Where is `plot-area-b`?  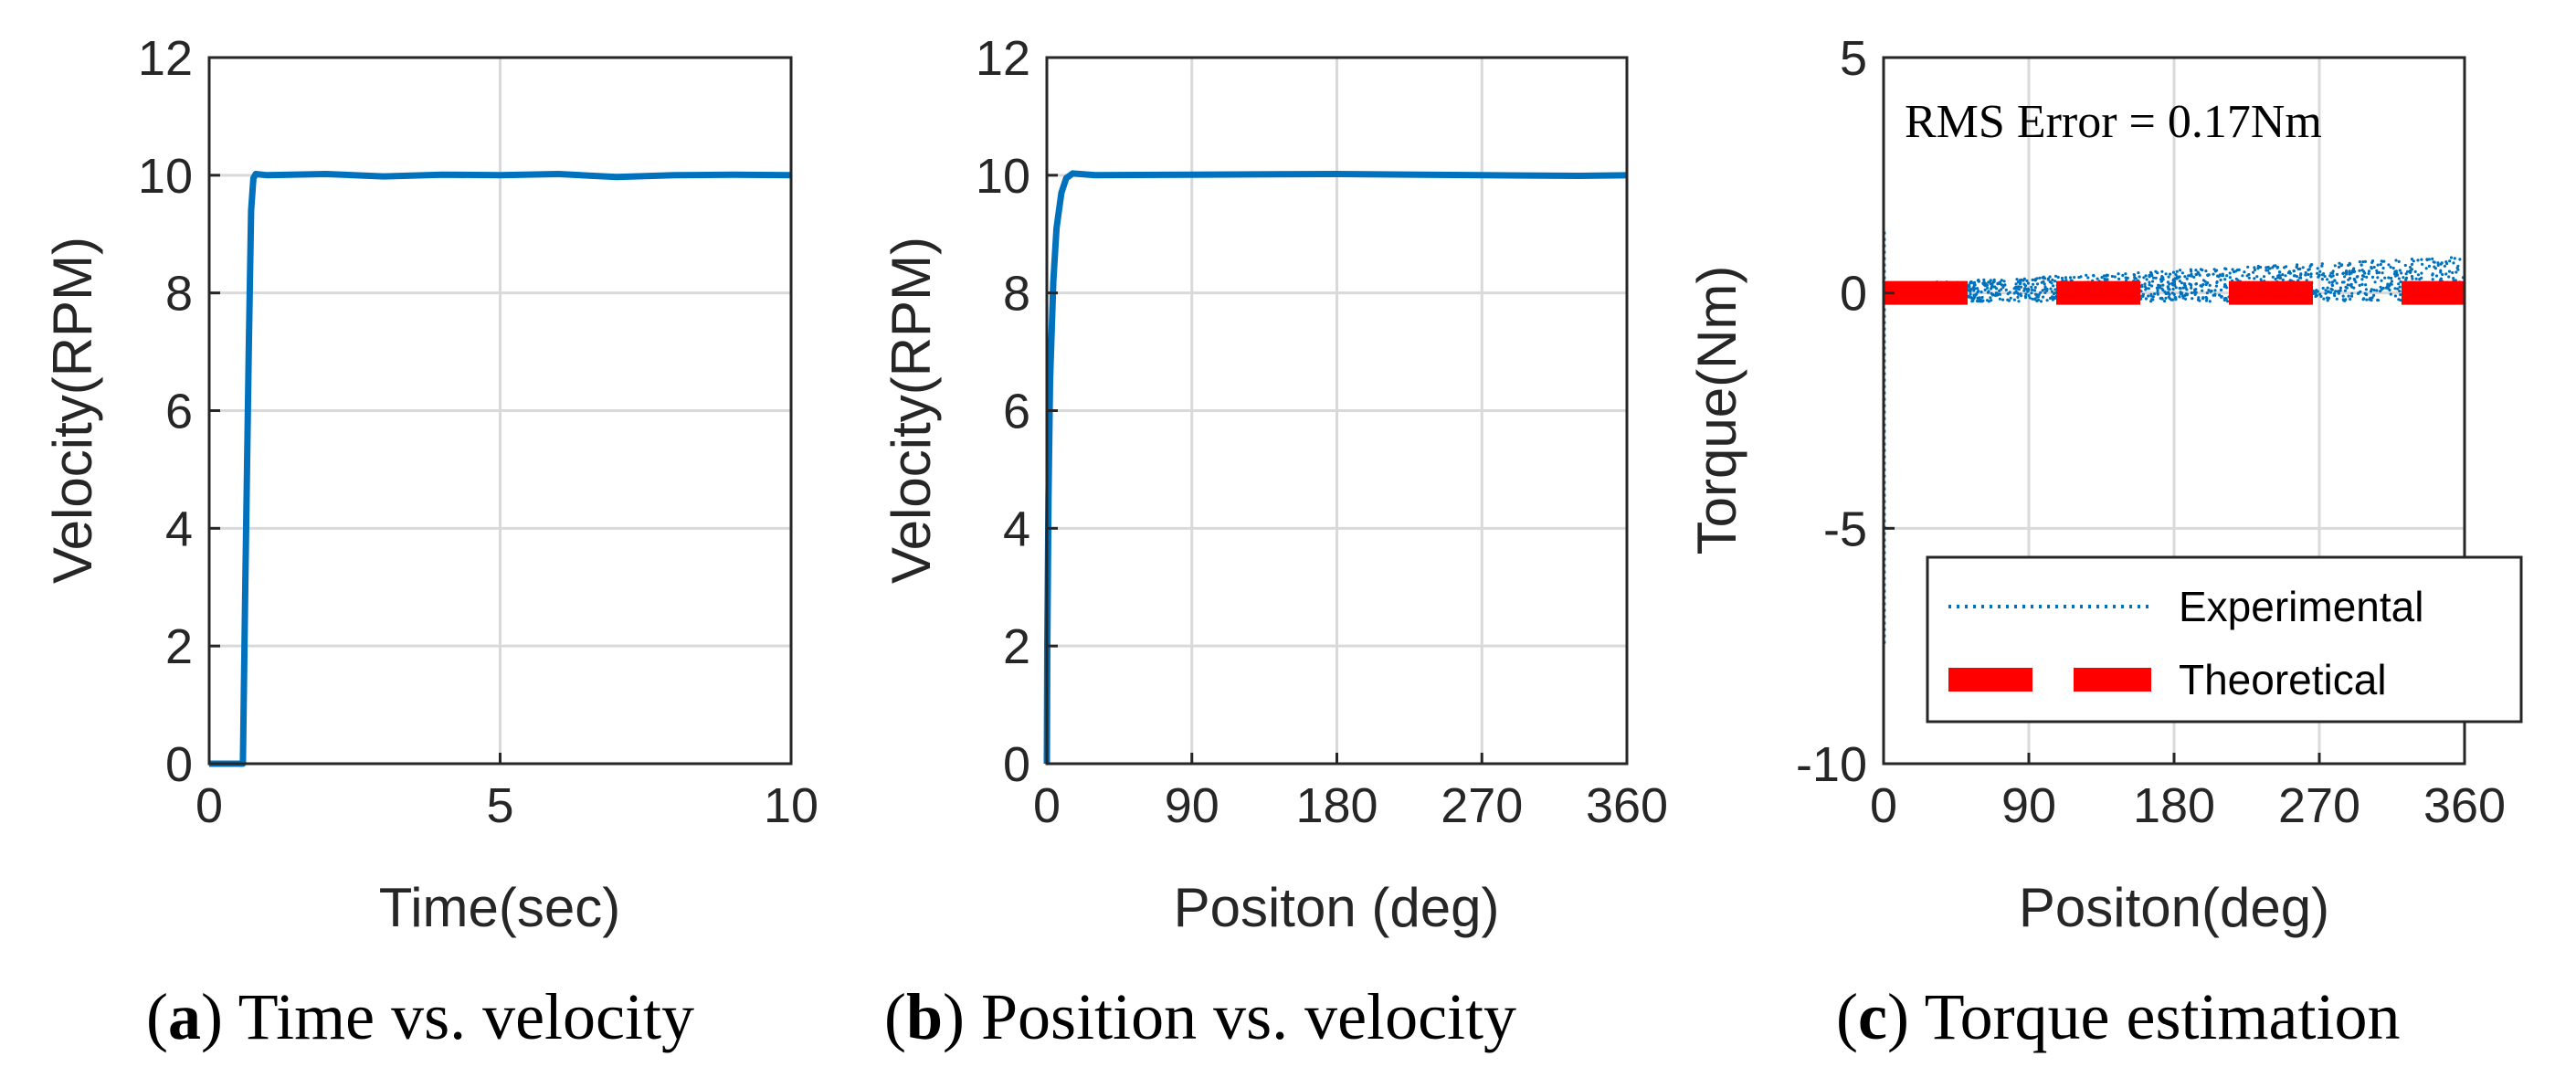
plot-area-b is located at coordinates (1335, 467).